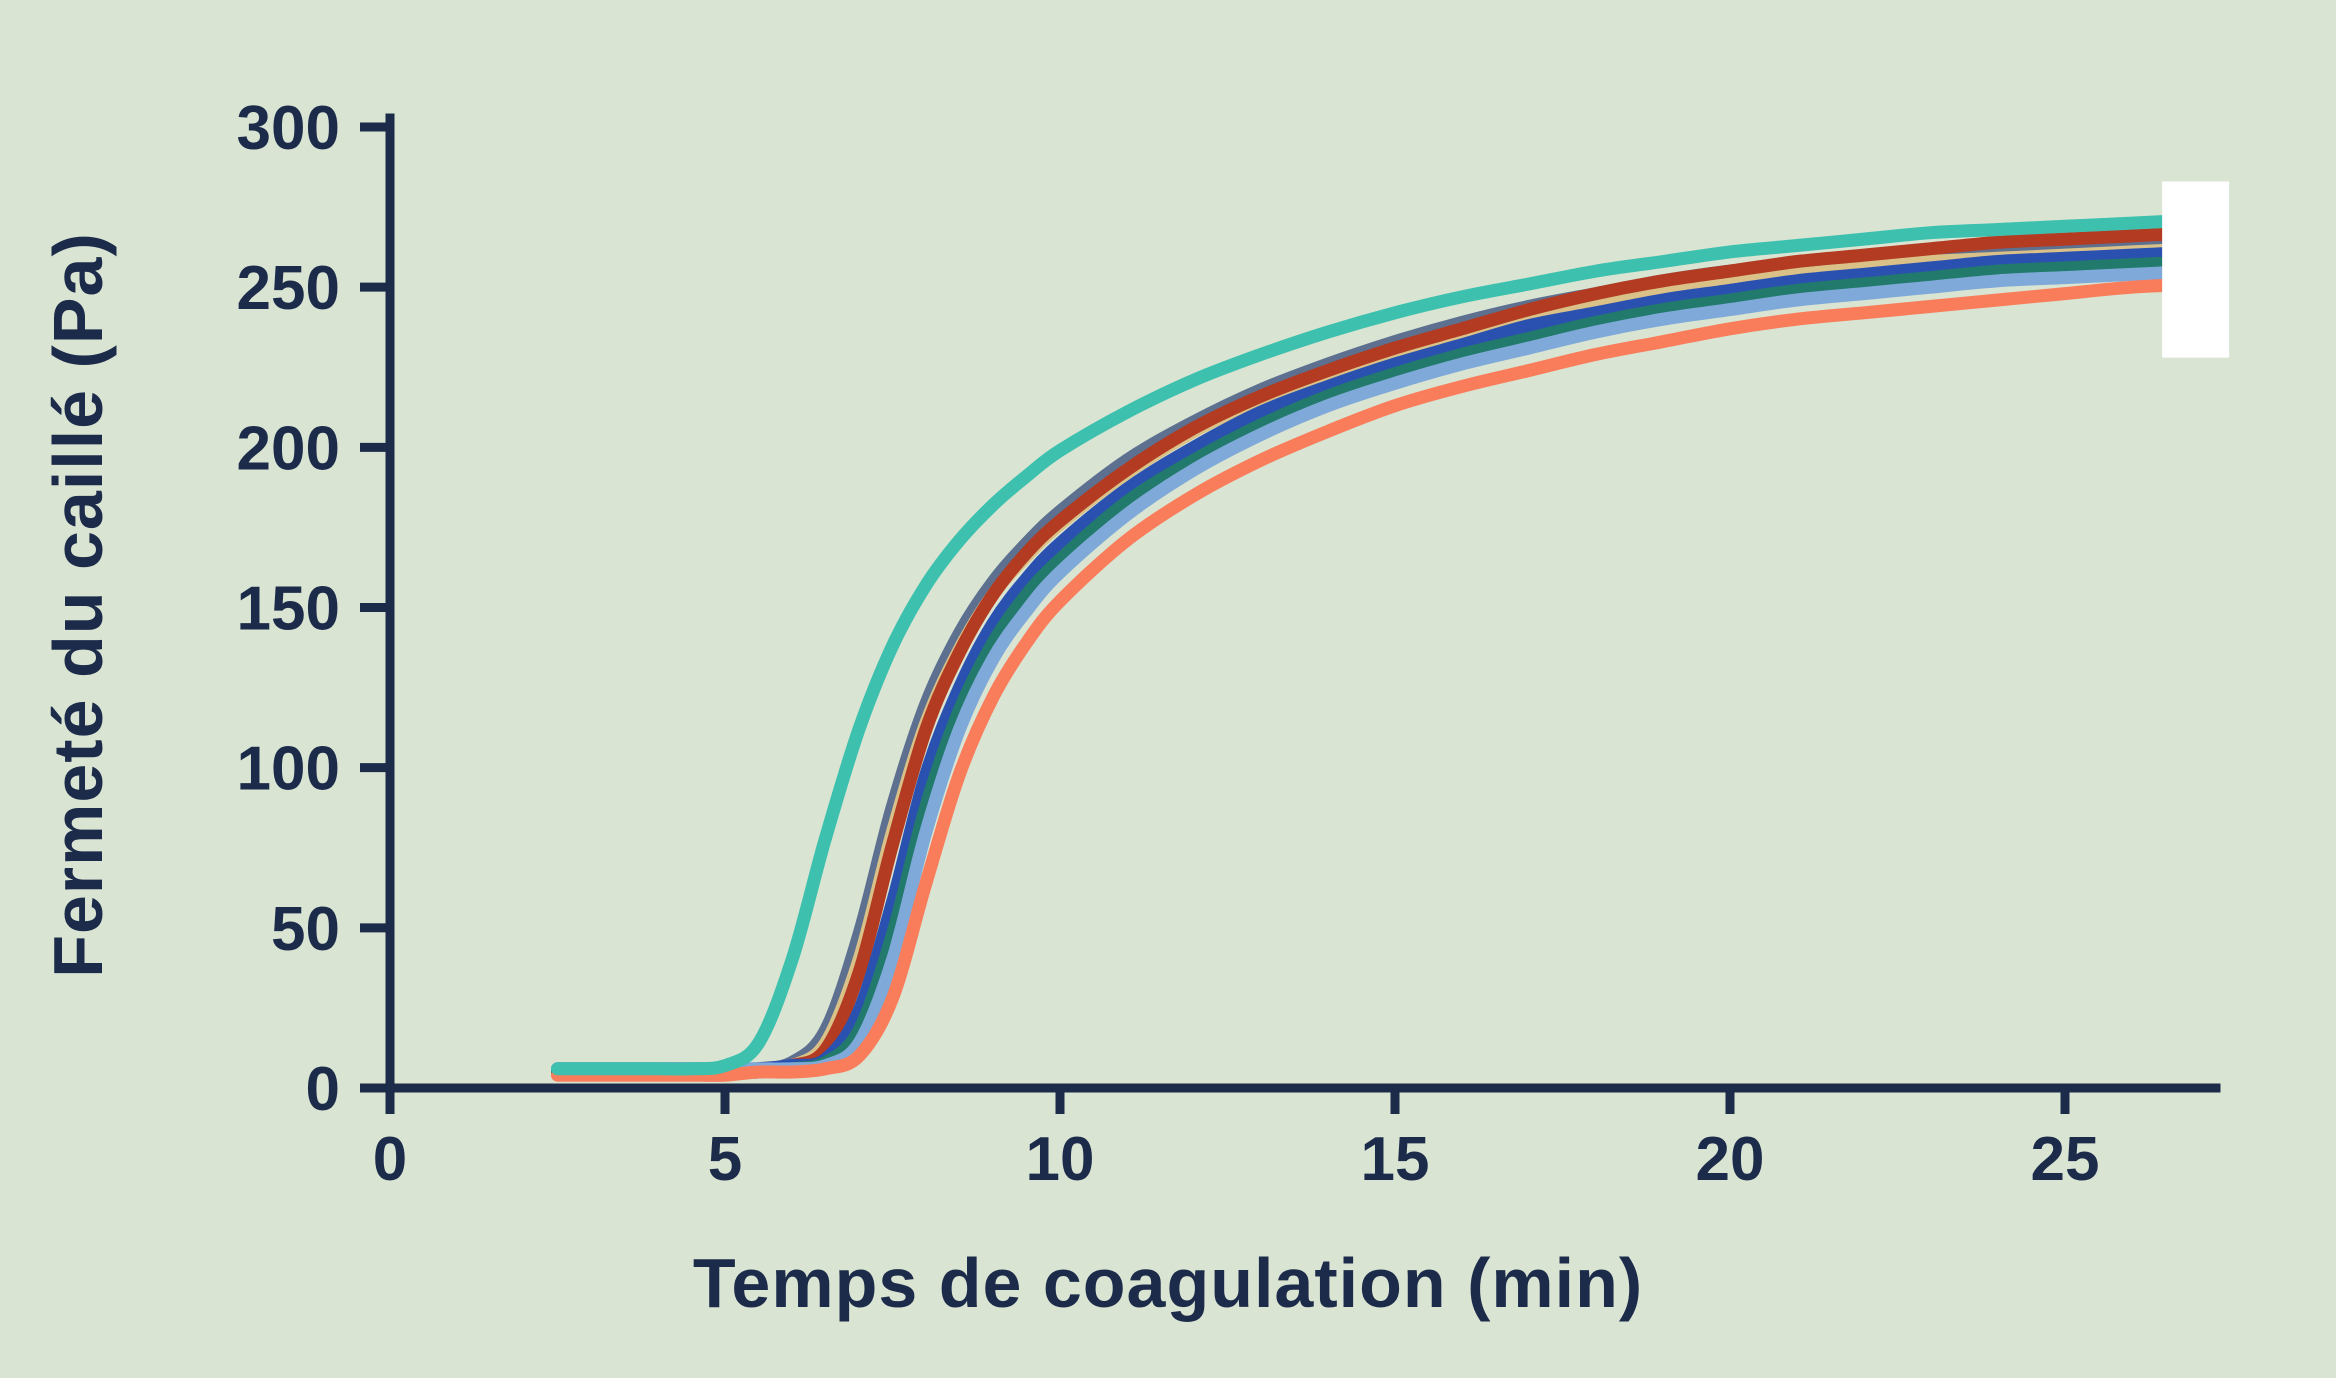 The height and width of the screenshot is (1378, 2336). I want to click on x-tick-label: 25, so click(2065, 1159).